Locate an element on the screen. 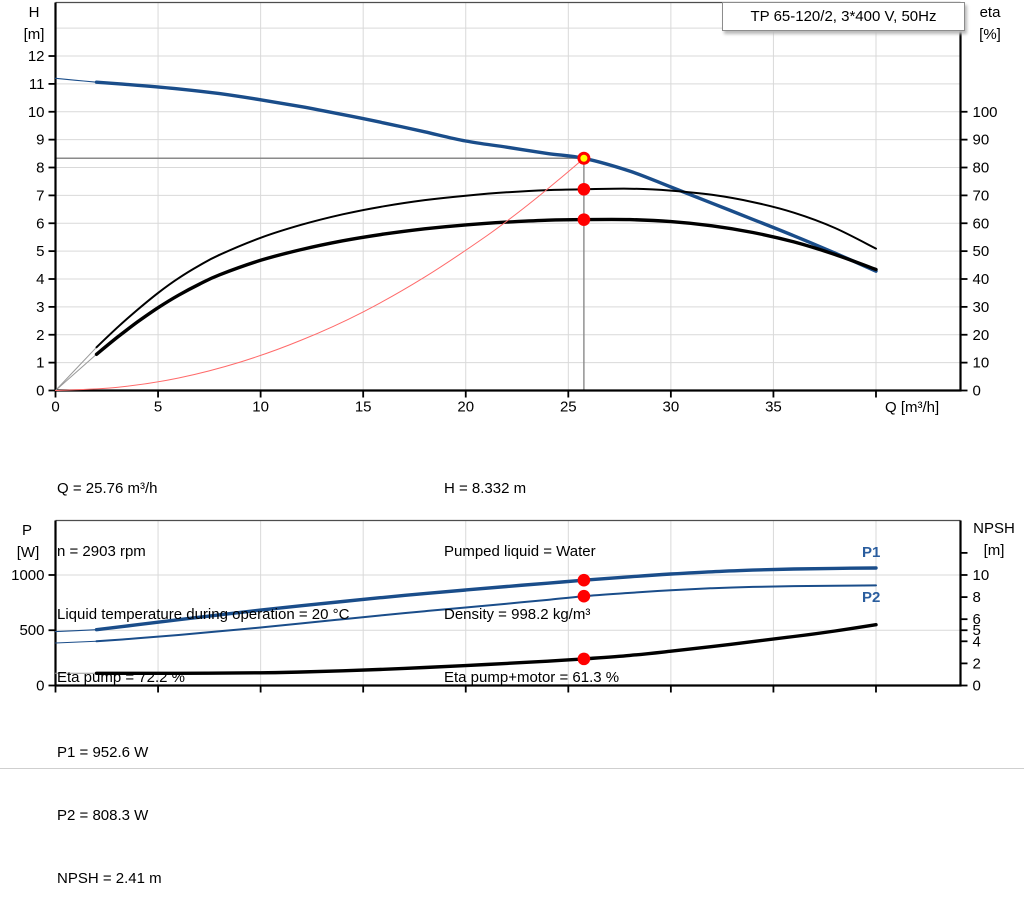  bottom-divider is located at coordinates (512, 768).